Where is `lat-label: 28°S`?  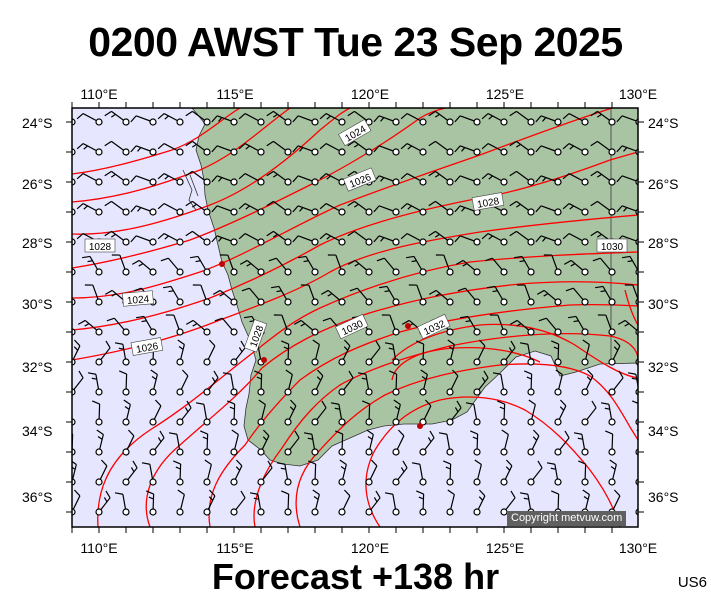
lat-label: 28°S is located at coordinates (37, 243).